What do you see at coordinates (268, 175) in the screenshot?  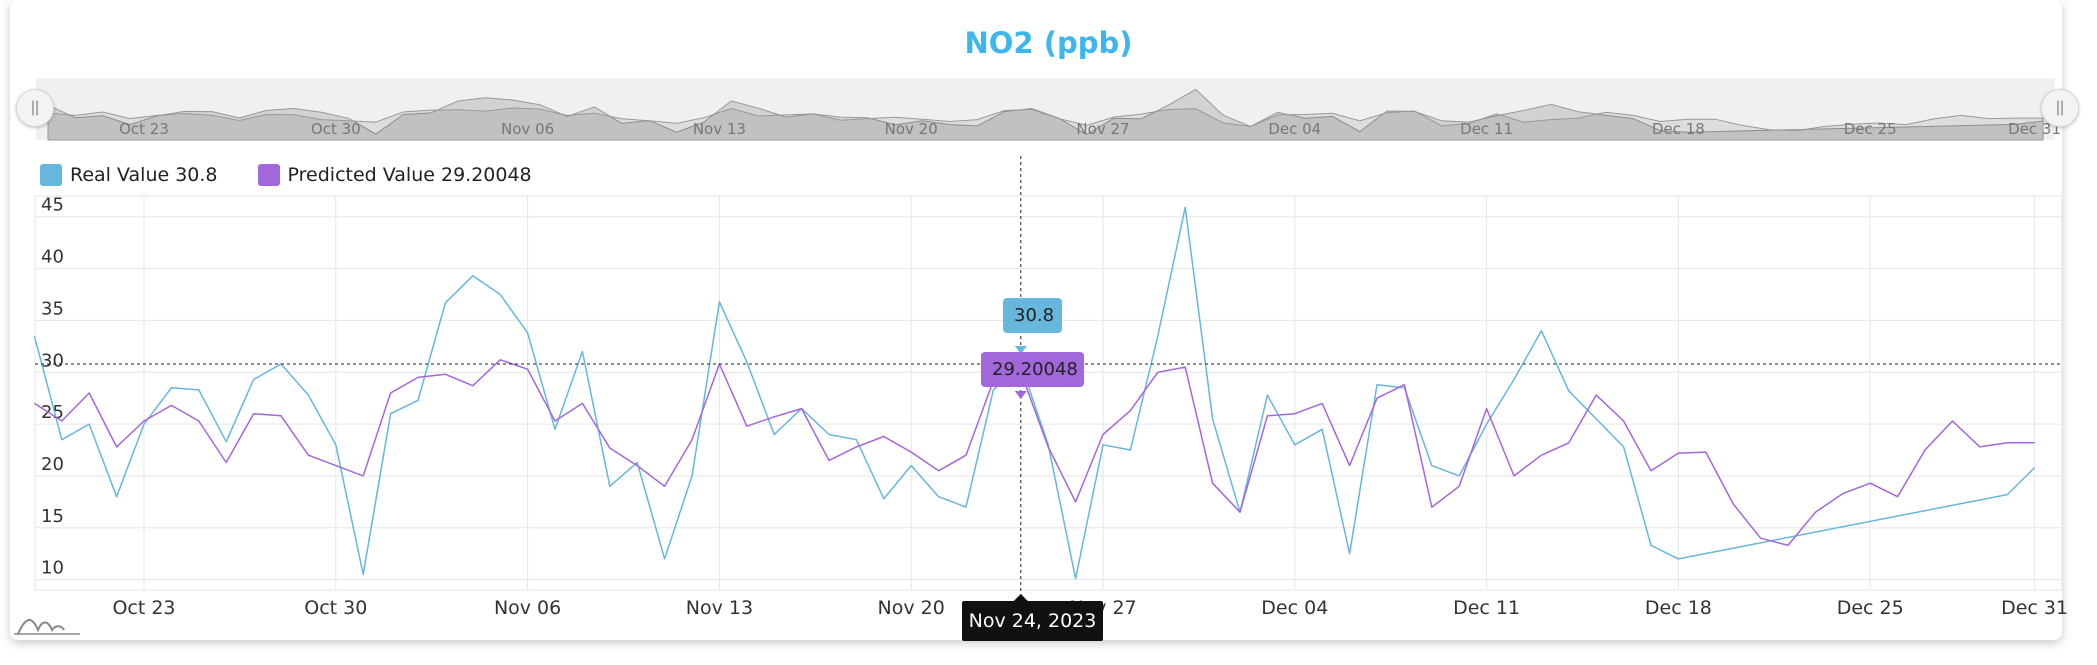 I see `legend-swatch-predicted` at bounding box center [268, 175].